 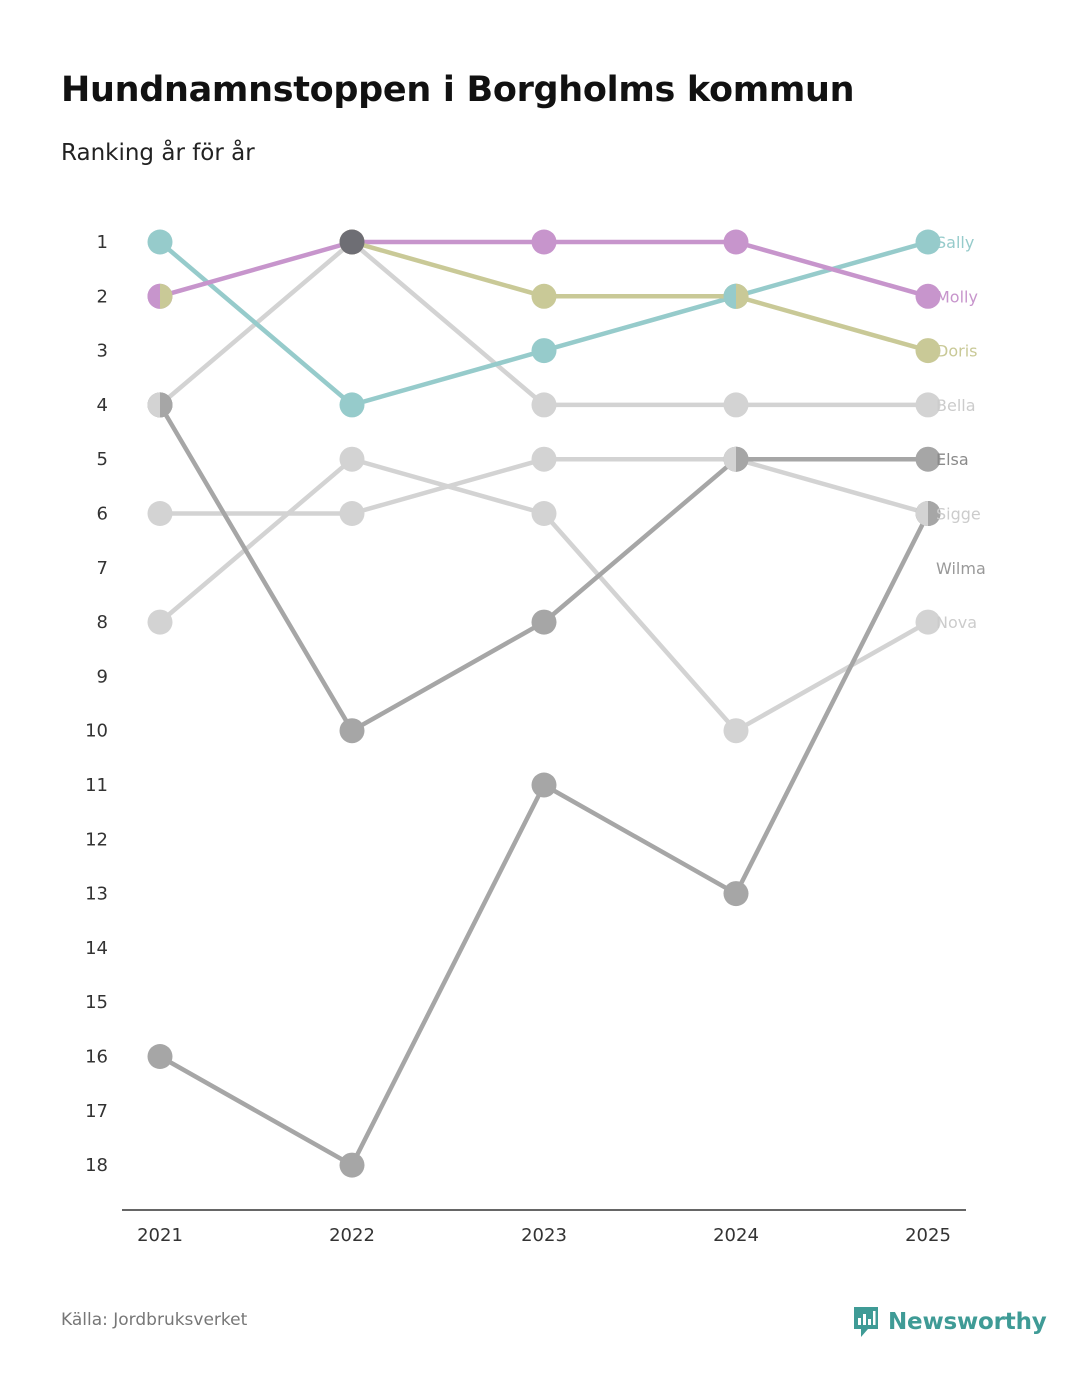 I want to click on end-label-molly: Molly, so click(x=957, y=296).